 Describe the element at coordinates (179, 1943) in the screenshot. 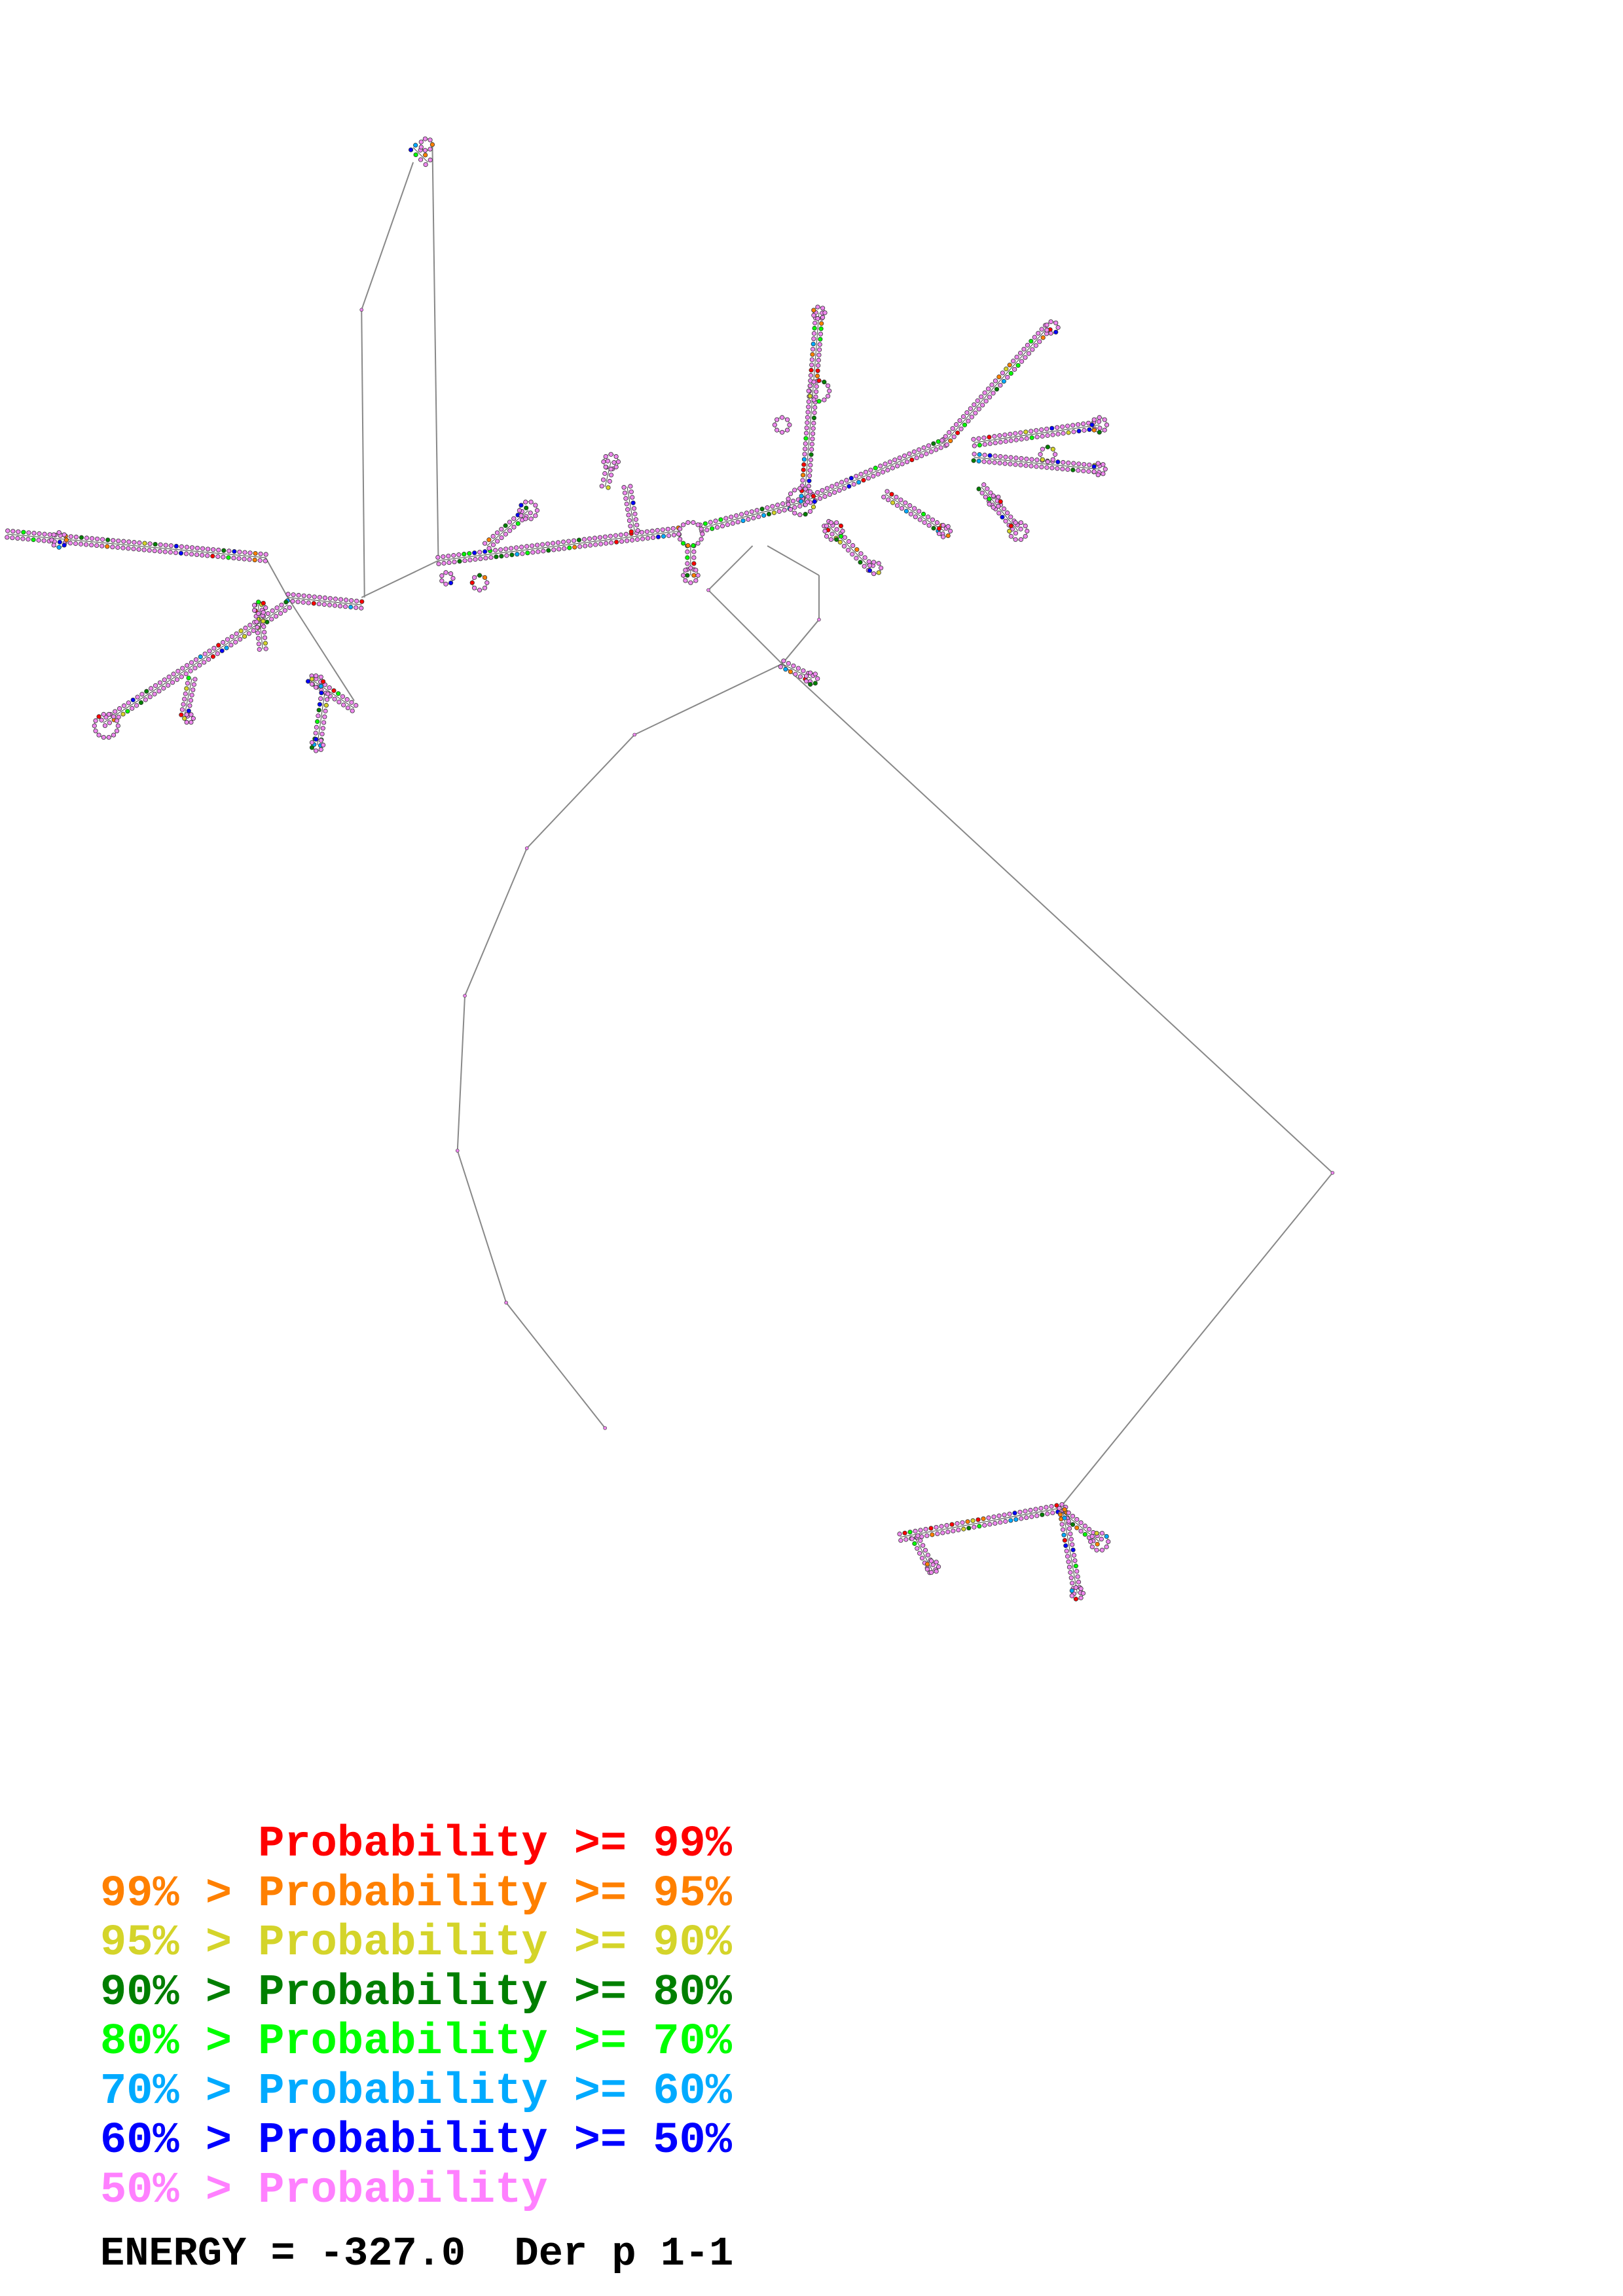

I see `legend-prefix: 95% >` at that location.